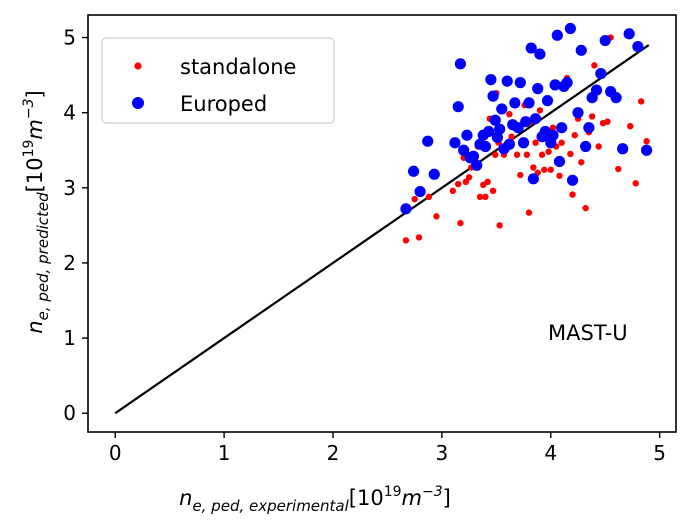 Image resolution: width=693 pixels, height=525 pixels. I want to click on legend: standalone Europed, so click(218, 80).